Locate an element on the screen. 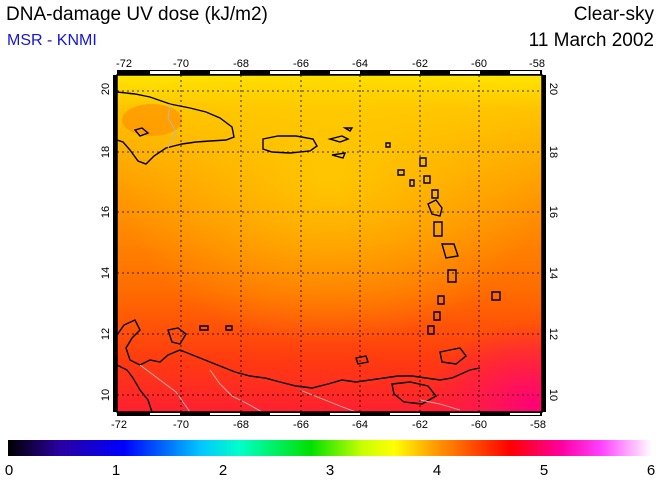 The width and height of the screenshot is (660, 480). colorbar-label: 4 is located at coordinates (437, 470).